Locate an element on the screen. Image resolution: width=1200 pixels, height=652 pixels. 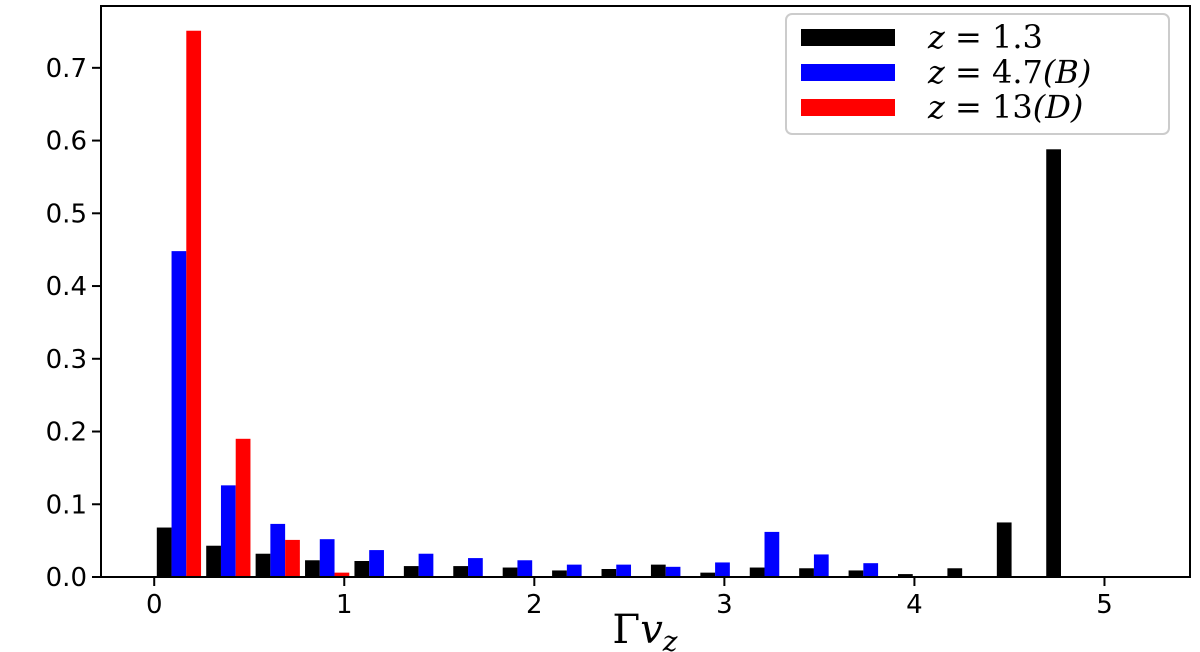
y-tick-label: 0.3 is located at coordinates (66, 360).